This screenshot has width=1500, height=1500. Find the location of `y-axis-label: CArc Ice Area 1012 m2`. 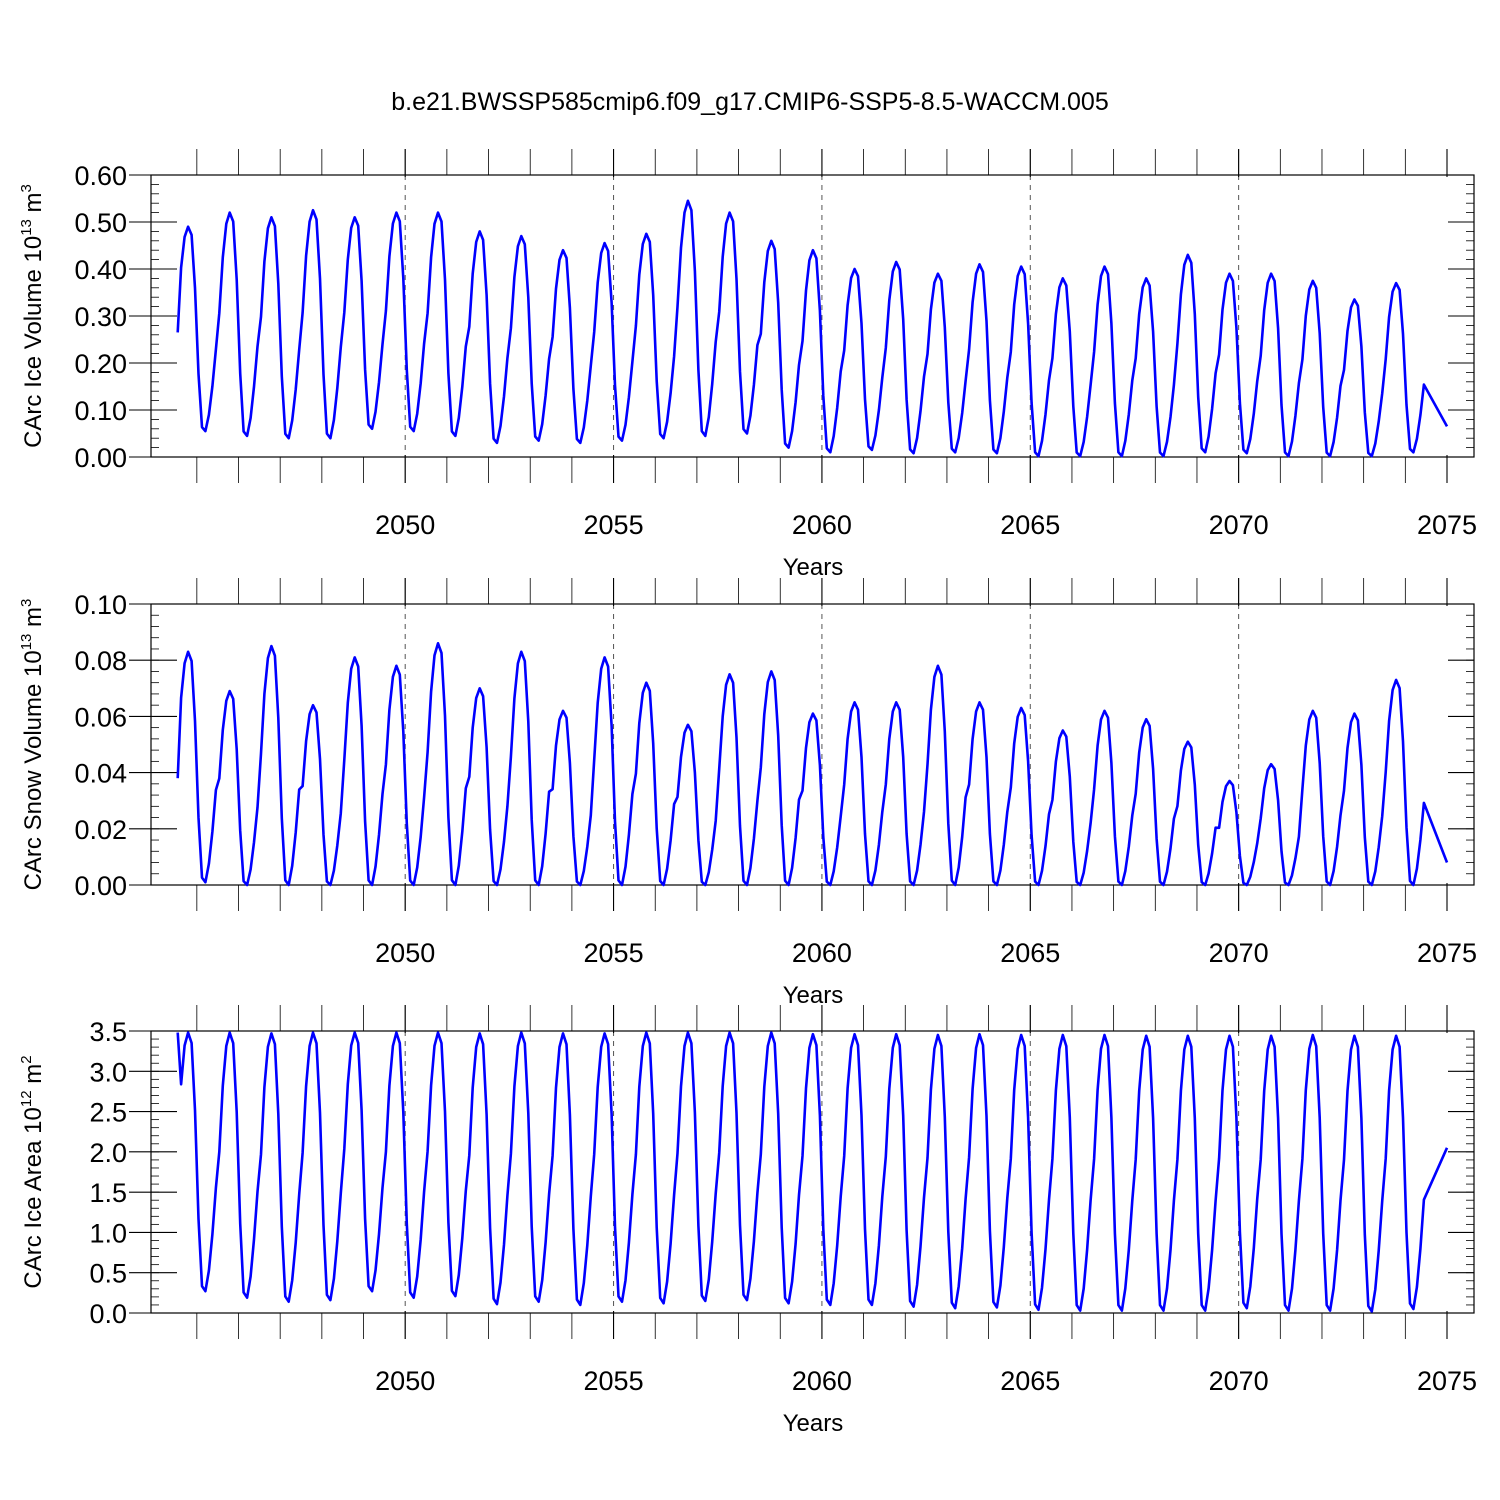

y-axis-label: CArc Ice Area 1012 m2 is located at coordinates (32, 1171).